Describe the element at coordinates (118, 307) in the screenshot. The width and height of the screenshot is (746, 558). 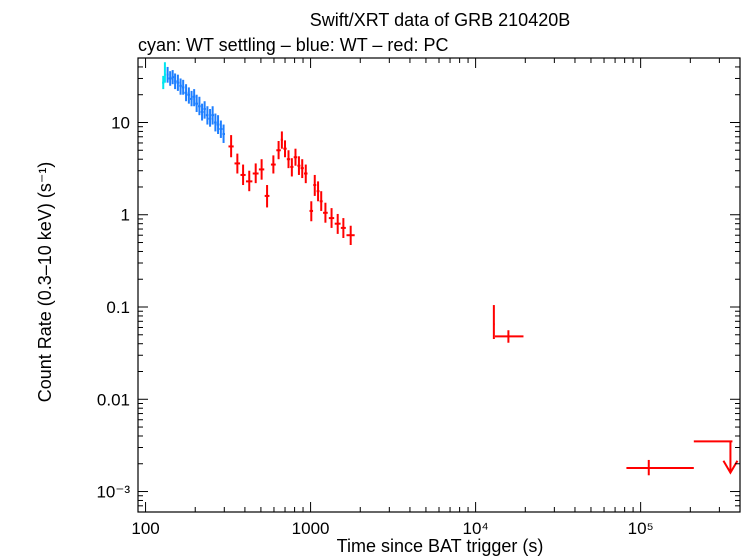
I see `y-tick-label: 0.1` at that location.